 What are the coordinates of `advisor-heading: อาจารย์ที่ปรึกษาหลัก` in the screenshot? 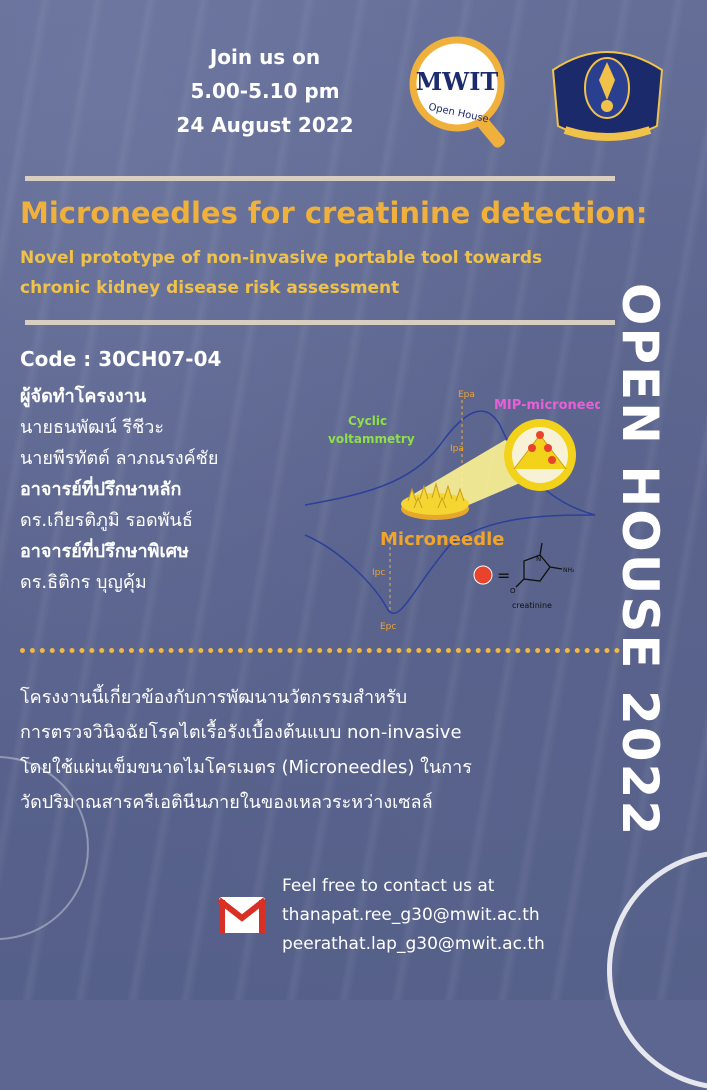 It's located at (101, 489).